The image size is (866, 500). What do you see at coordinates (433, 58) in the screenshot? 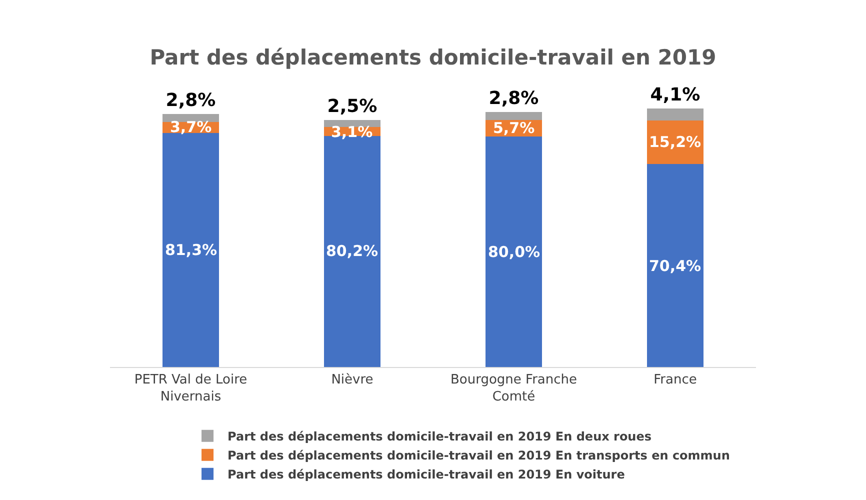
I see `chart-title: Part des déplacements domicile-travail en 2019` at bounding box center [433, 58].